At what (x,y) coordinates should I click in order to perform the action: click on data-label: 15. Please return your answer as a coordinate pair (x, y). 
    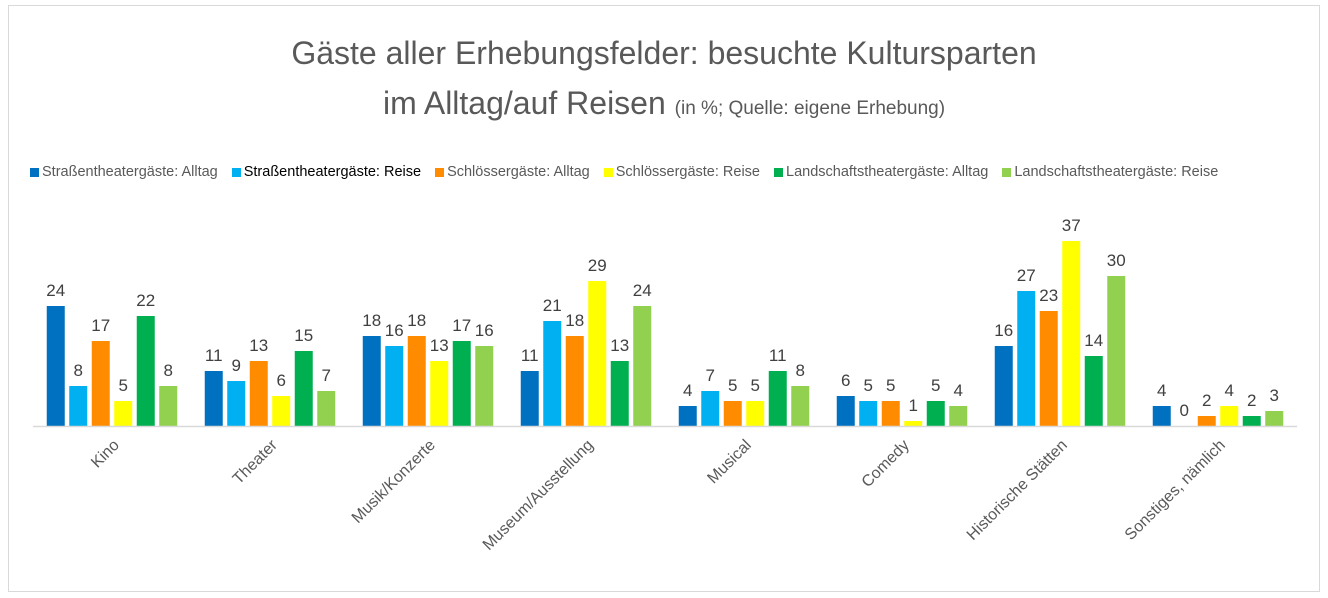
    Looking at the image, I should click on (303, 335).